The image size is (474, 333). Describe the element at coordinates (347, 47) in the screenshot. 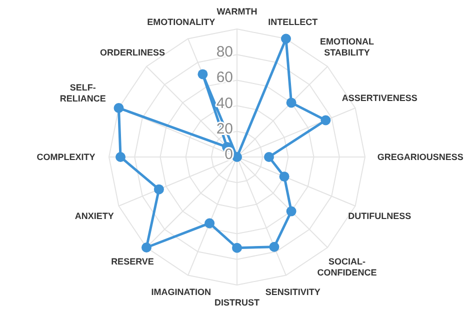

I see `spoke-label: EMOTIONAL STABILITY` at that location.